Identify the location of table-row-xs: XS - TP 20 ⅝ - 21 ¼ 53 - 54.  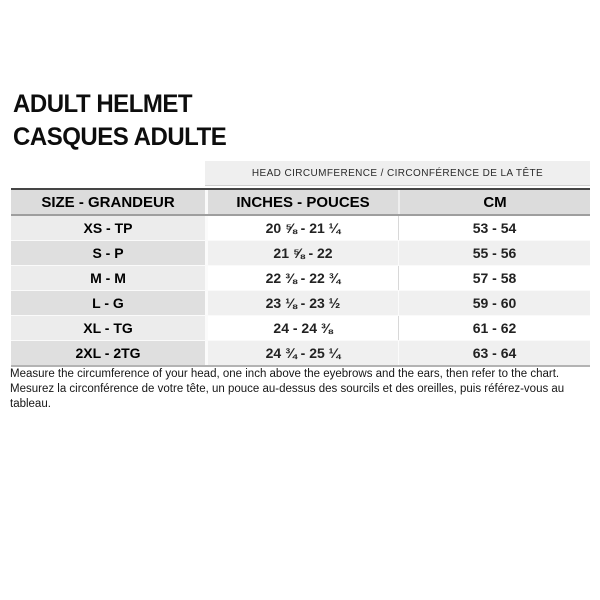
(300, 228).